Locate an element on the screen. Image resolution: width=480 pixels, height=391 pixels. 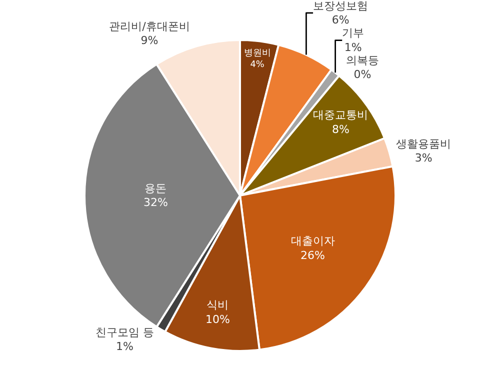
data-label: 4% is located at coordinates (257, 65).